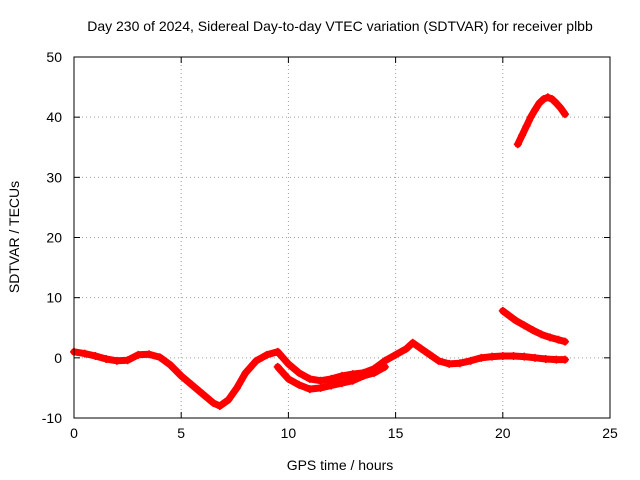 Image resolution: width=640 pixels, height=480 pixels. I want to click on x-axis-label: GPS time / hours, so click(340, 465).